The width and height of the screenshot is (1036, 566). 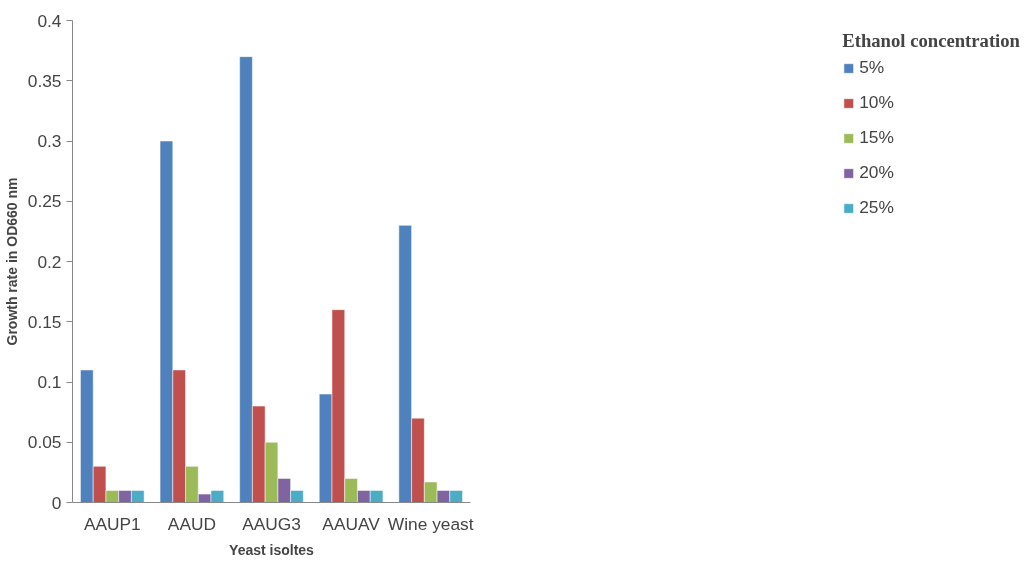 I want to click on legend-label: 10%, so click(x=876, y=102).